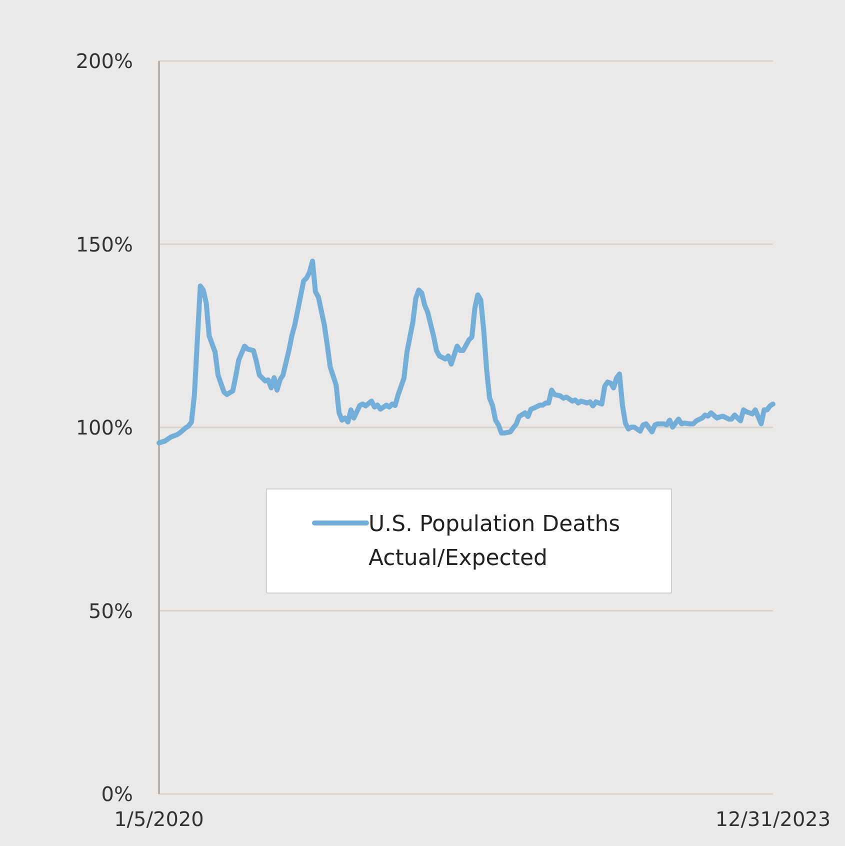  Describe the element at coordinates (104, 428) in the screenshot. I see `y-tick-label: 100%` at that location.